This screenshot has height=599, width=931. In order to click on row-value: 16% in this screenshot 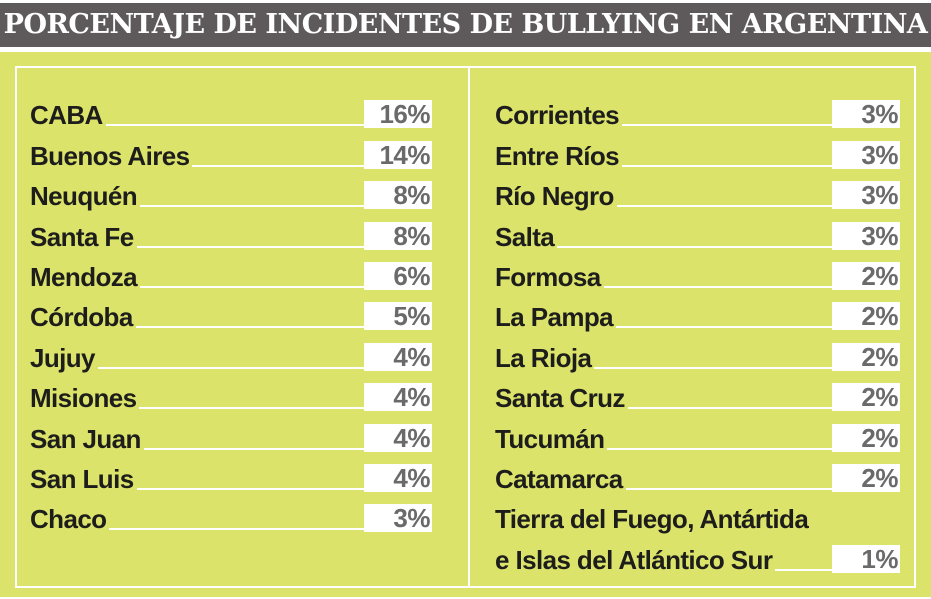, I will do `click(398, 114)`.